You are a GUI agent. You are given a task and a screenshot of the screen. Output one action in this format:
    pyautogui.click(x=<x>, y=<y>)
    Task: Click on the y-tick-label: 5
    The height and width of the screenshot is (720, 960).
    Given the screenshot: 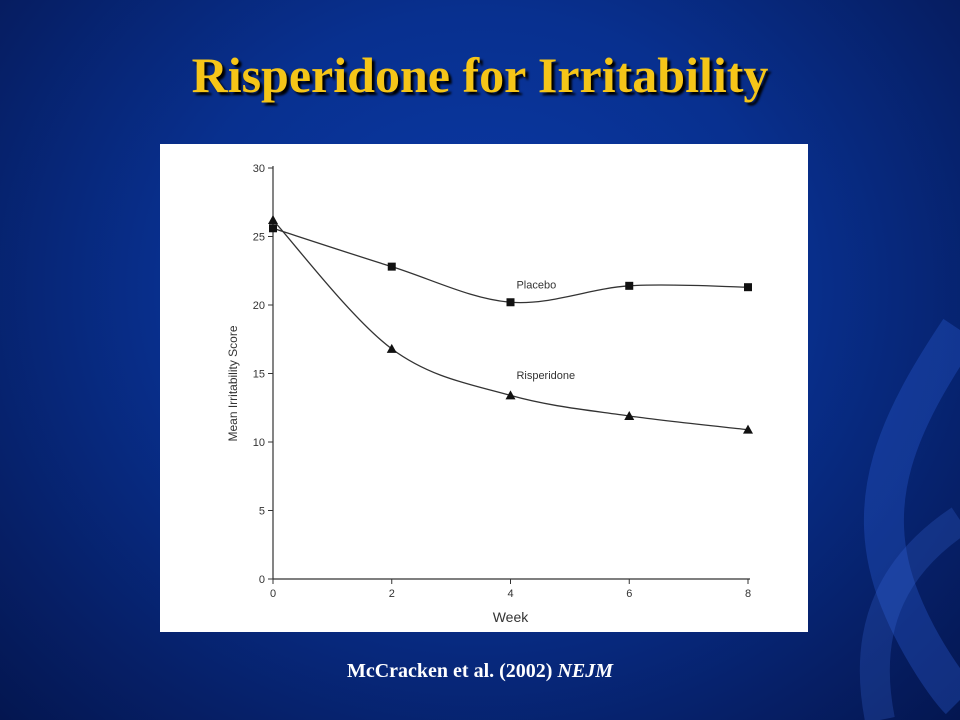 What is the action you would take?
    pyautogui.click(x=262, y=512)
    